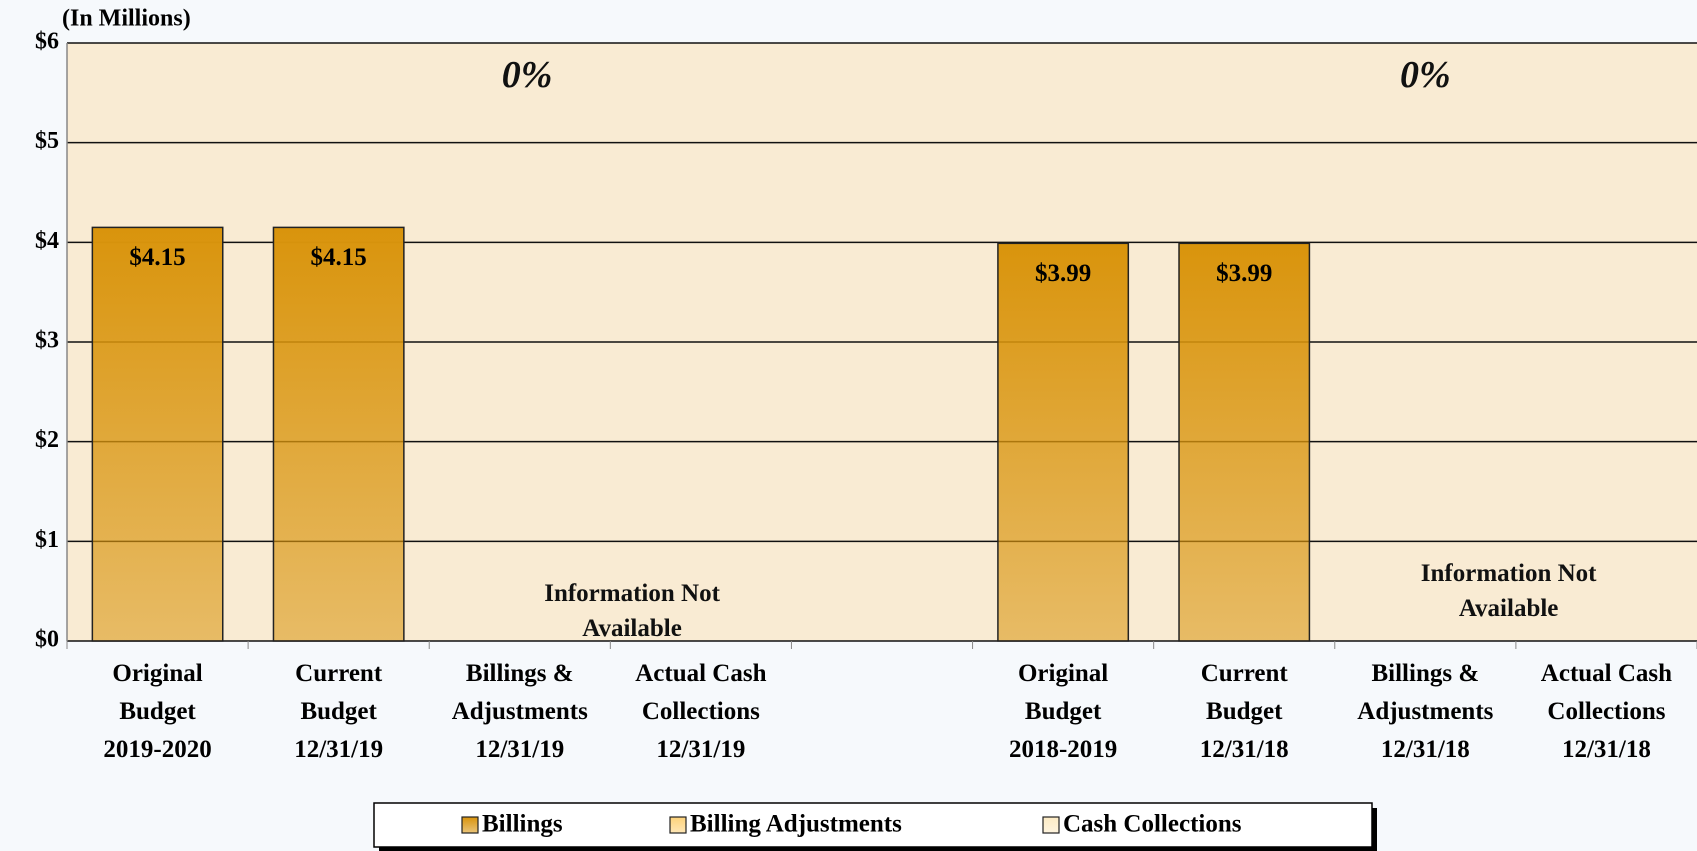  Describe the element at coordinates (47, 440) in the screenshot. I see `y-tick-label: $2` at that location.